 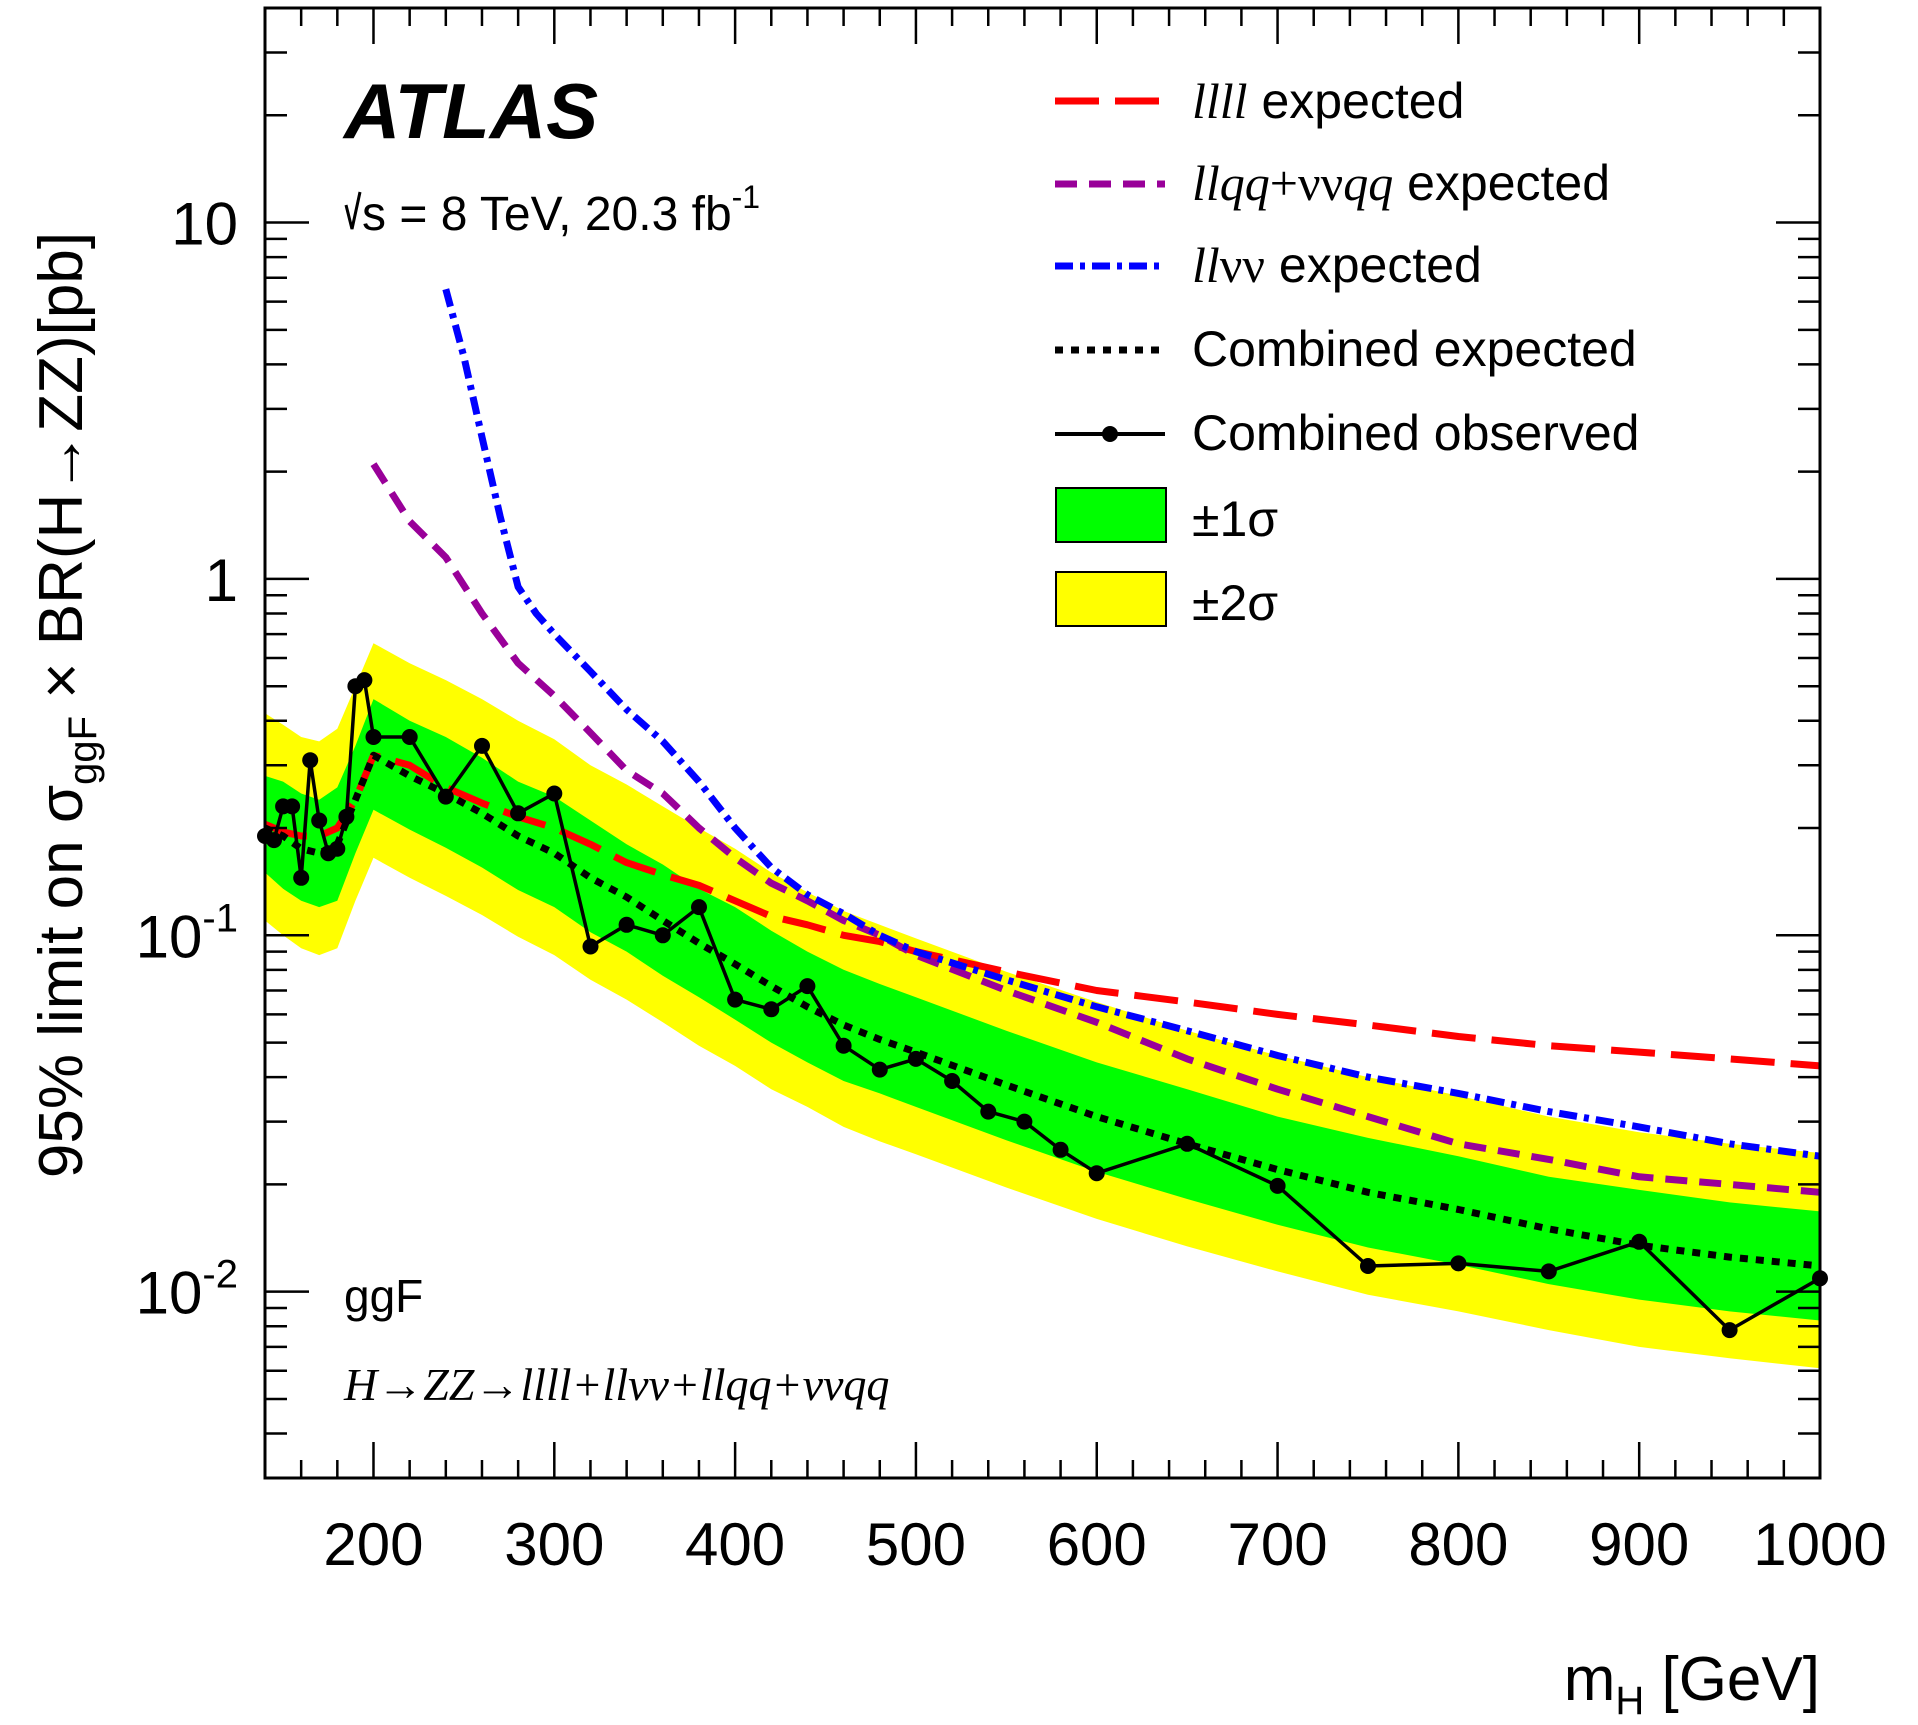 I want to click on legend-label-band2: ±2σ, so click(x=1235, y=603).